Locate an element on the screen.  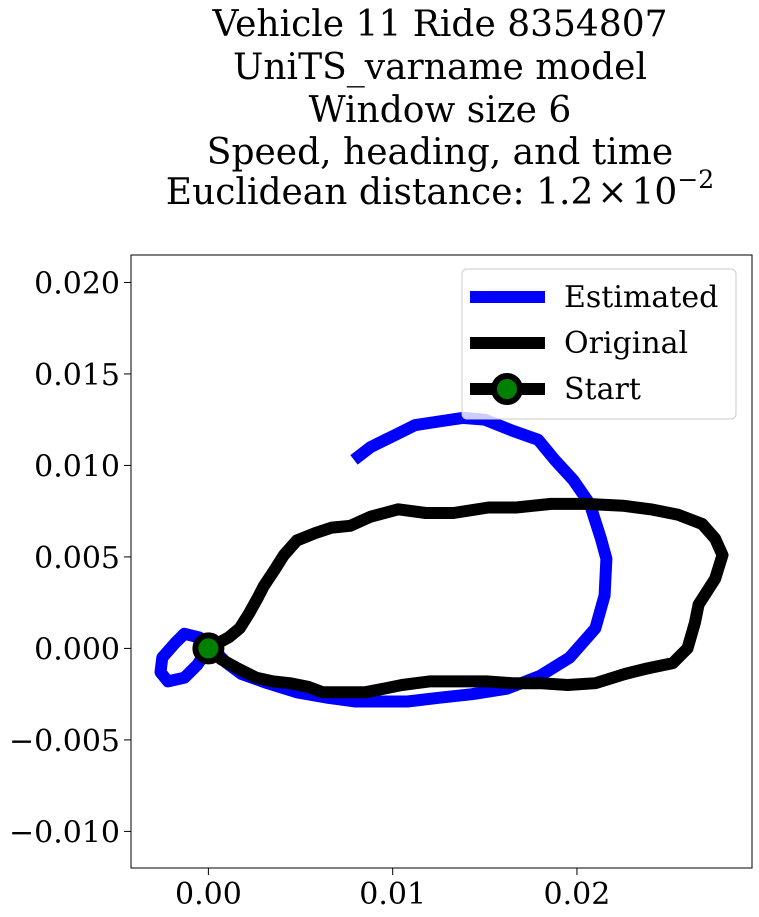
legend-start-label: Start is located at coordinates (602, 389).